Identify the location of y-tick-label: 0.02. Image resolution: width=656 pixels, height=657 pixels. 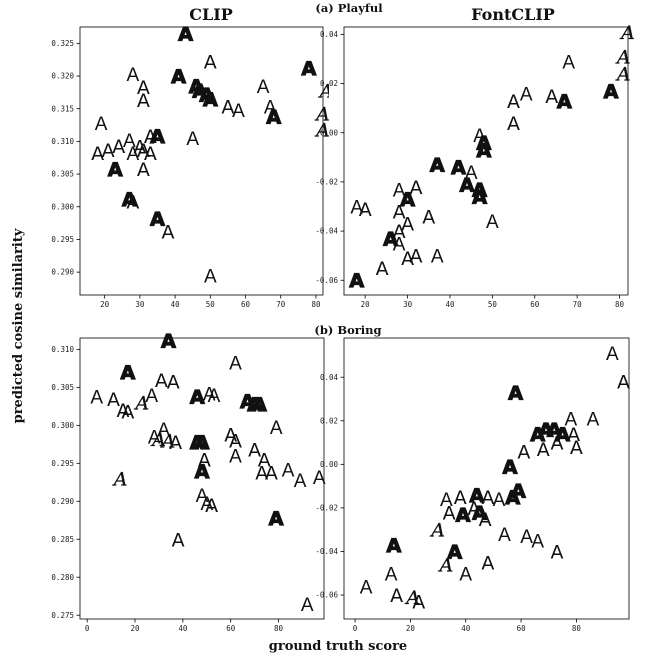
(329, 83).